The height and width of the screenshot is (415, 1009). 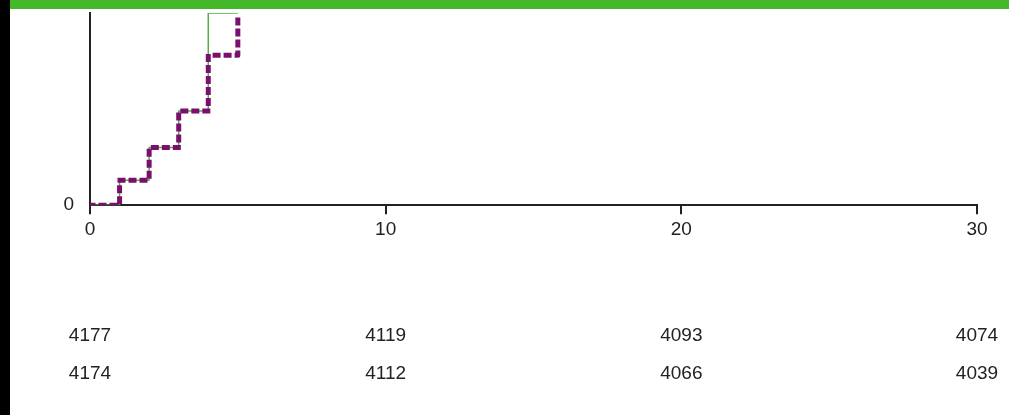 What do you see at coordinates (386, 373) in the screenshot?
I see `text: 4112` at bounding box center [386, 373].